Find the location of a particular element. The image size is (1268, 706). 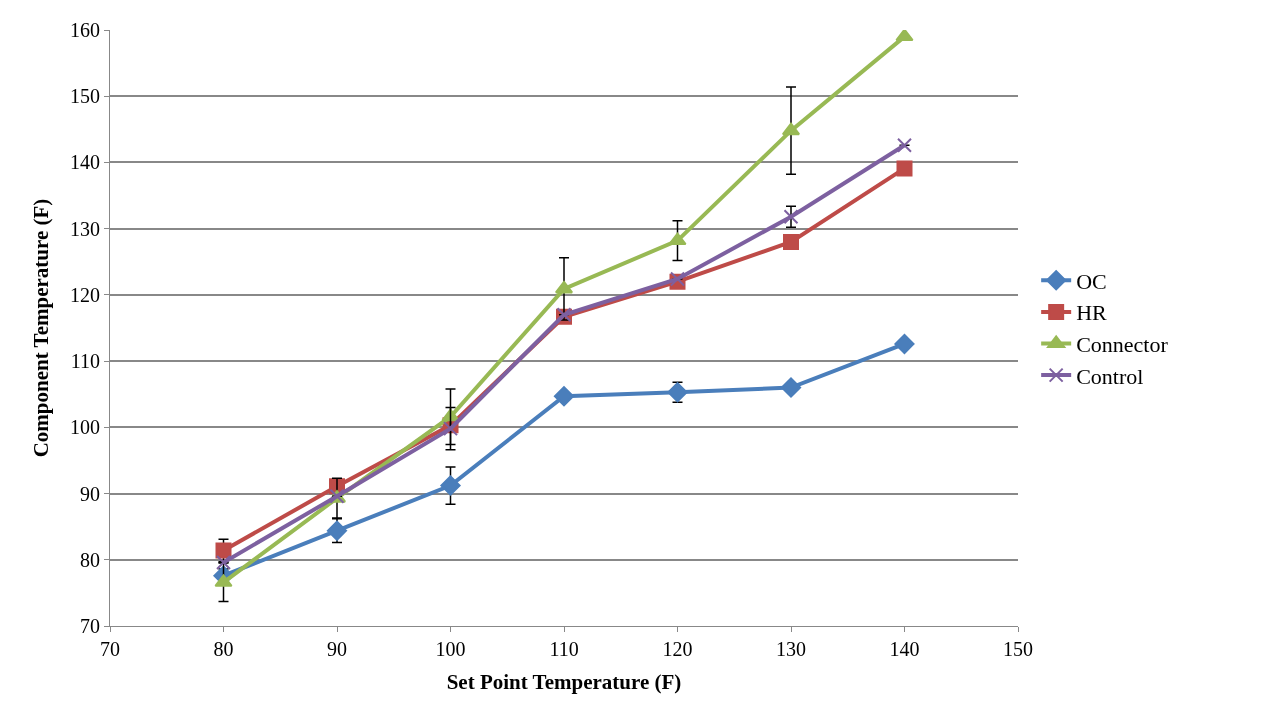

x-axis-title: Set Point Temperature (F) is located at coordinates (564, 682).